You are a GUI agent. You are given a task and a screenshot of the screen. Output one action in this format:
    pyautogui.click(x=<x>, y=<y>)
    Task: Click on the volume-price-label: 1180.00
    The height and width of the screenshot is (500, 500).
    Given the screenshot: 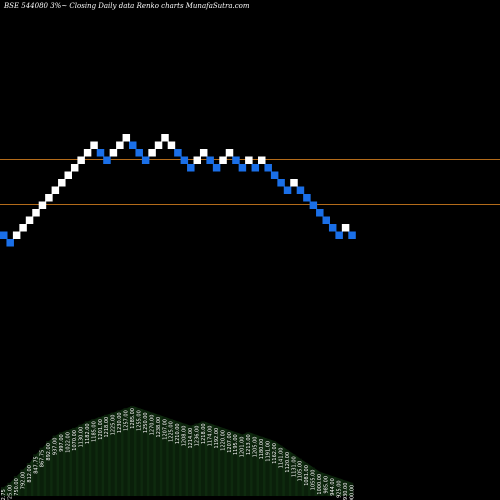 What is the action you would take?
    pyautogui.click(x=262, y=449)
    